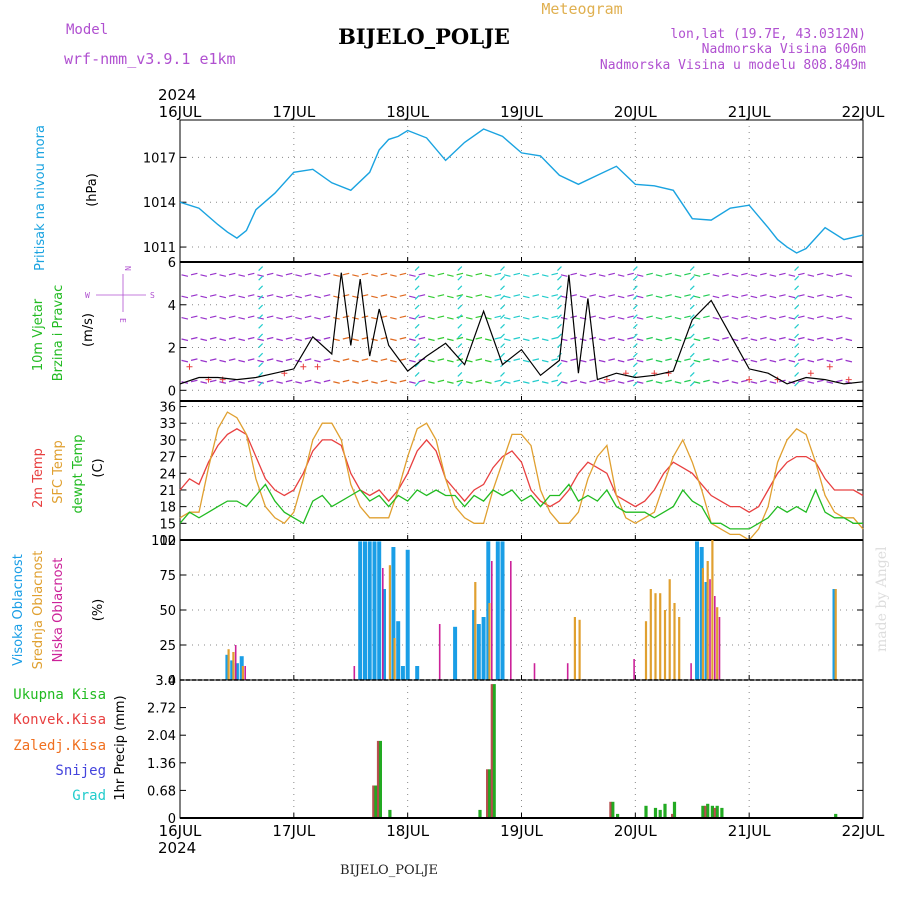 This screenshot has width=900, height=900. Describe the element at coordinates (672, 815) in the screenshot. I see `precip-conv-bar` at that location.